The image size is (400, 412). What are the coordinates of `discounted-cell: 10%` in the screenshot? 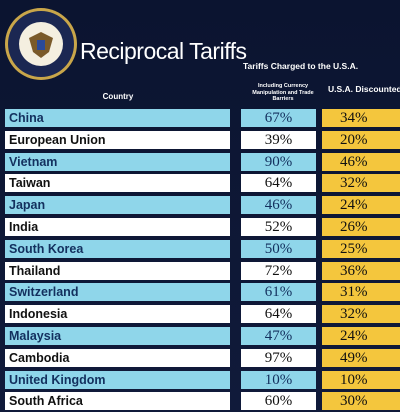 It's located at (361, 379).